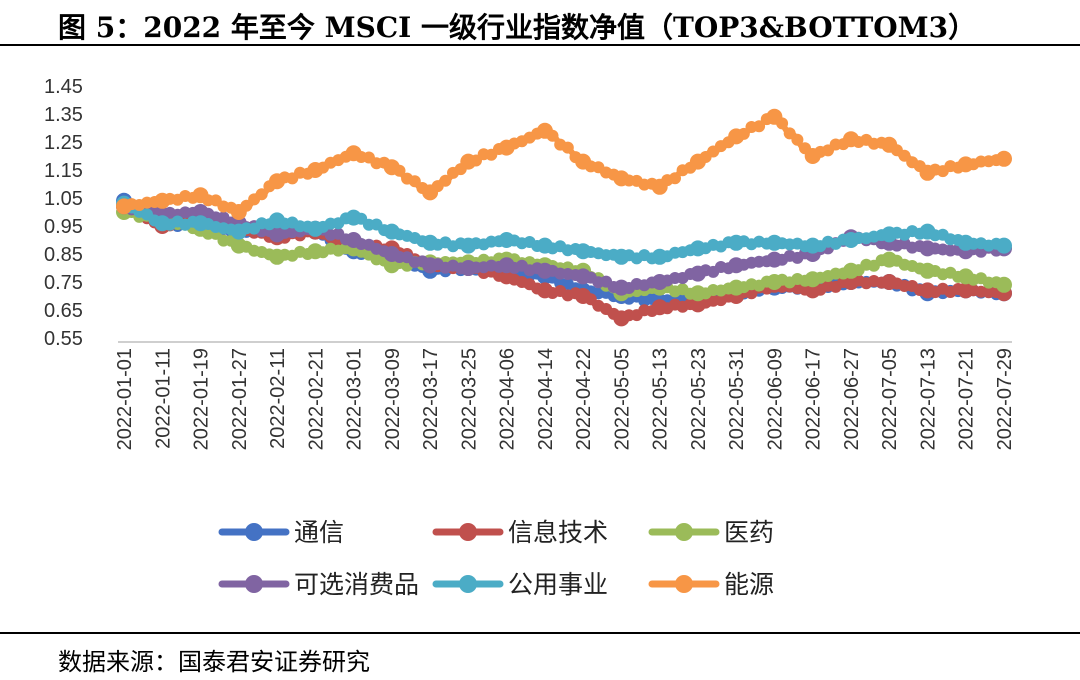 The height and width of the screenshot is (680, 1080). I want to click on legend-item: 医药, so click(711, 532).